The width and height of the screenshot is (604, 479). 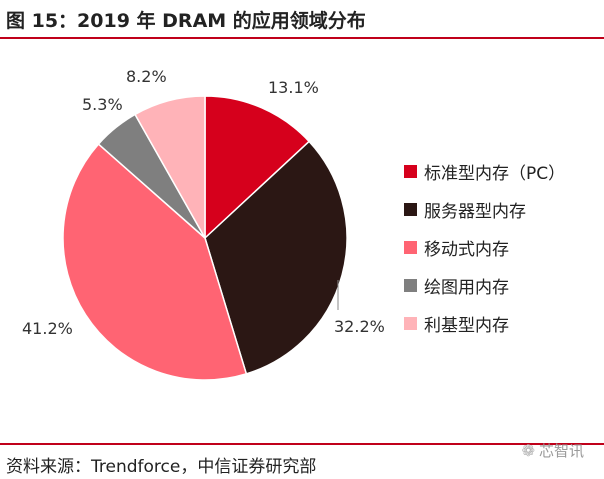 I want to click on watermark-text: 芯智讯, so click(x=561, y=451).